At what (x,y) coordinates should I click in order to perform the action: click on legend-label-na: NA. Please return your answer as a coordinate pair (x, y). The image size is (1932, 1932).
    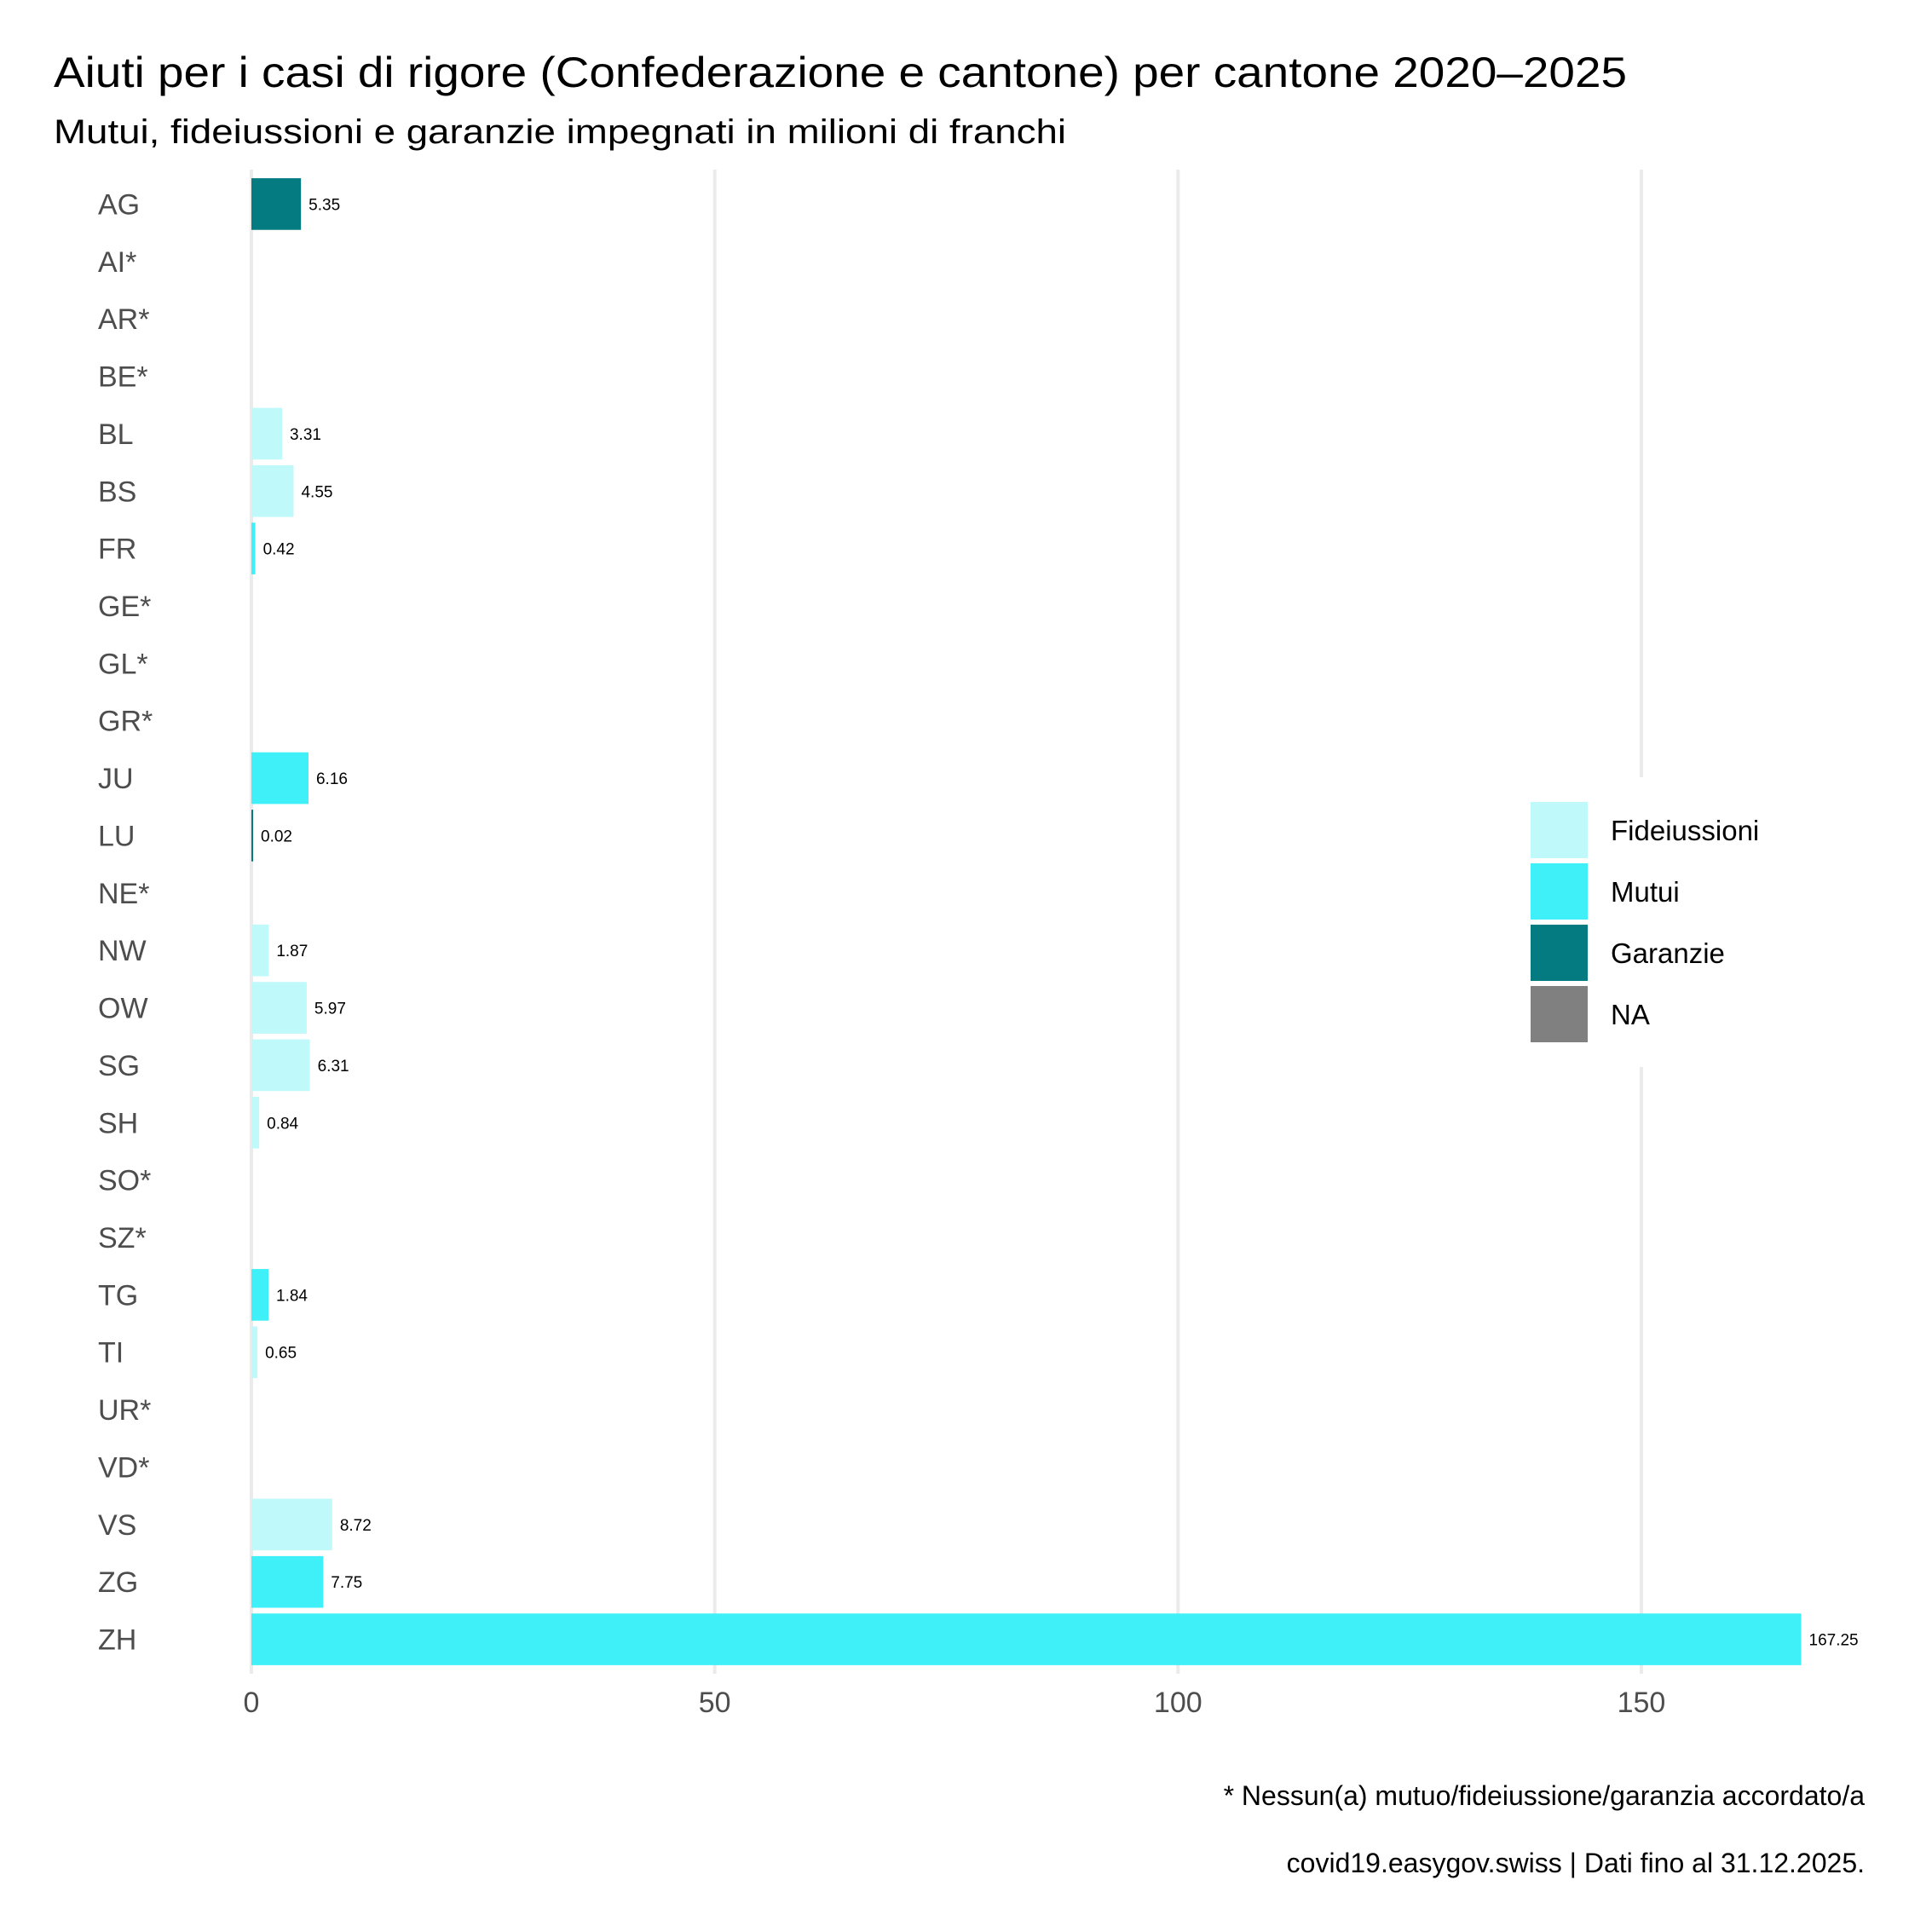
    Looking at the image, I should click on (1631, 1014).